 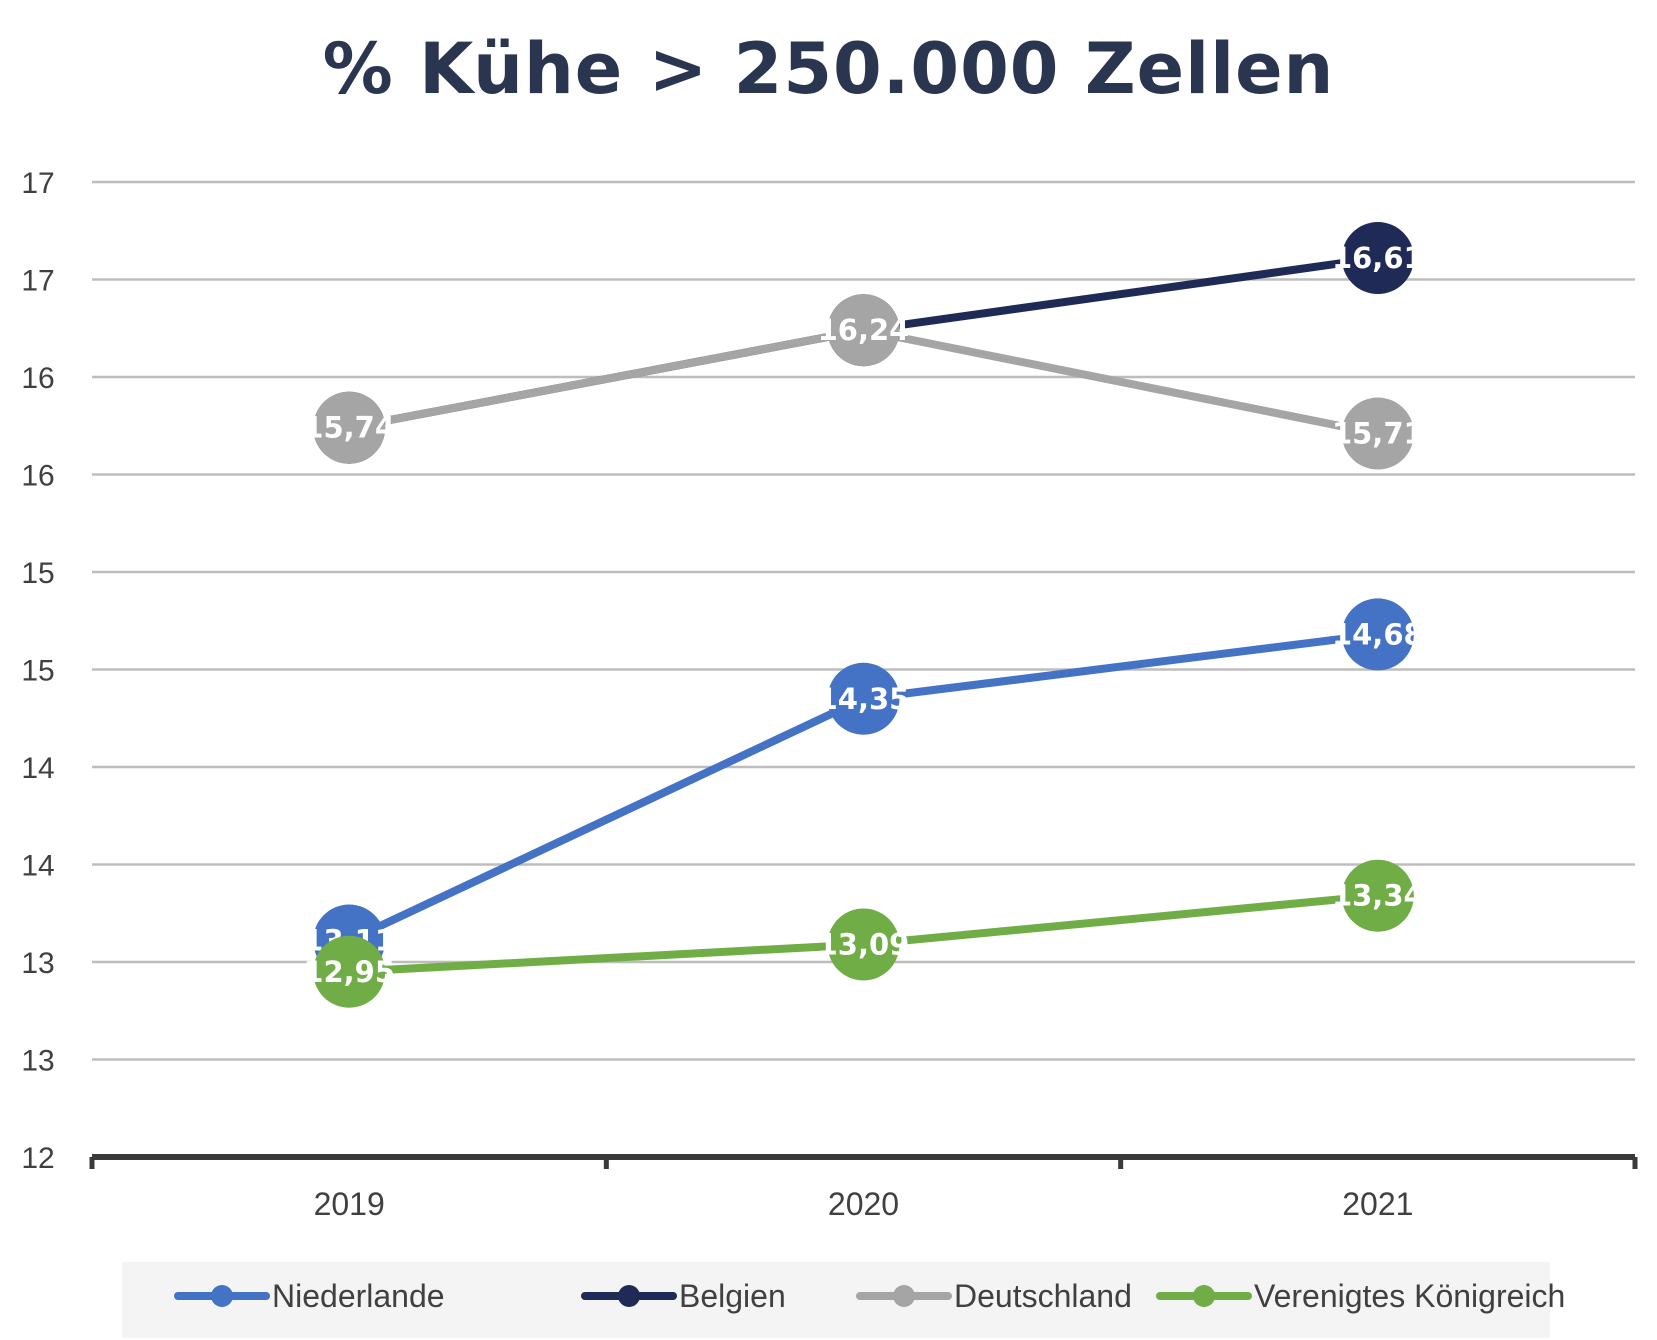 I want to click on legend-label: Niederlande, so click(x=358, y=1296).